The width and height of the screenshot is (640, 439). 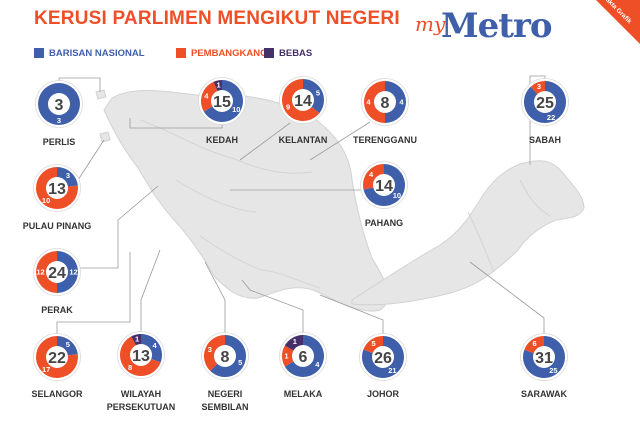 What do you see at coordinates (141, 407) in the screenshot?
I see `state-label-wilayah-persekutuan-2: PERSEKUTUAN` at bounding box center [141, 407].